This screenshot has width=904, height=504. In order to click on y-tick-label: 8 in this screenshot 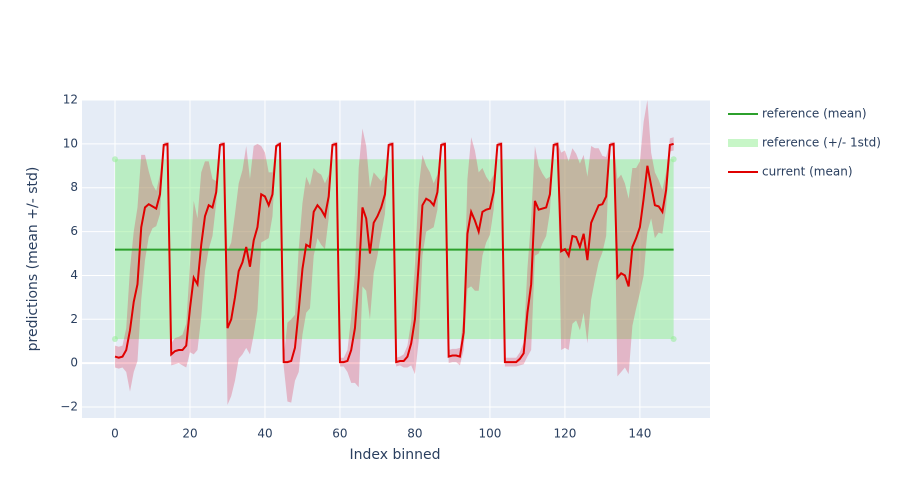, I will do `click(74, 187)`.